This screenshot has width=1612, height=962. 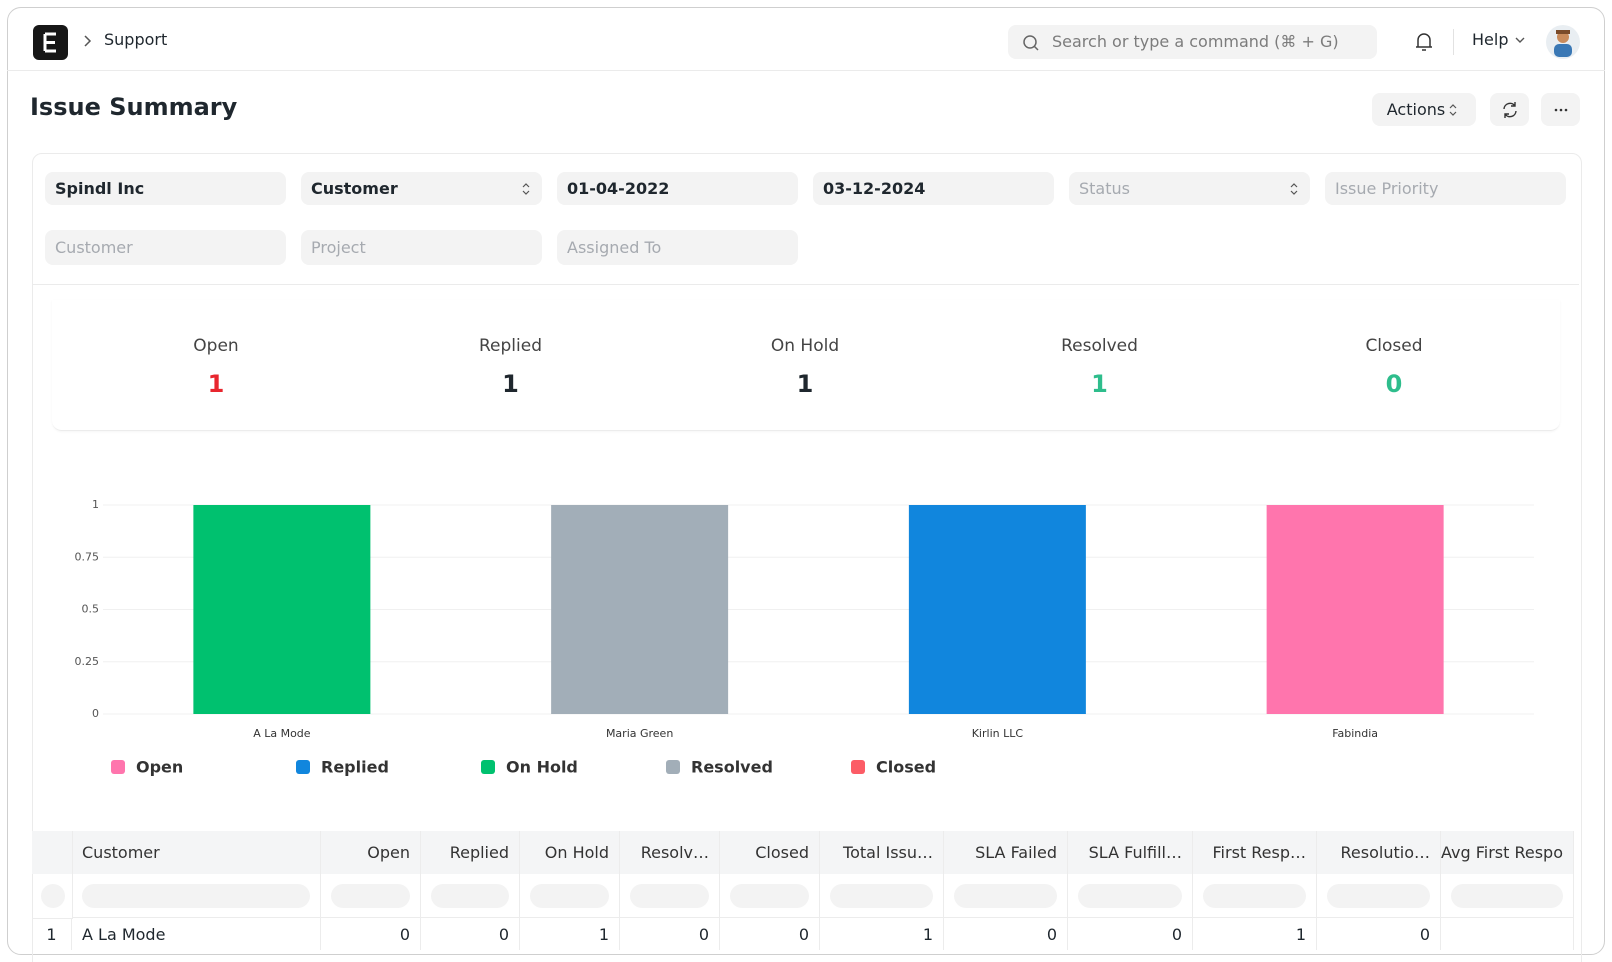 I want to click on search-bar: Search or type a command (⌘ + G), so click(x=1192, y=42).